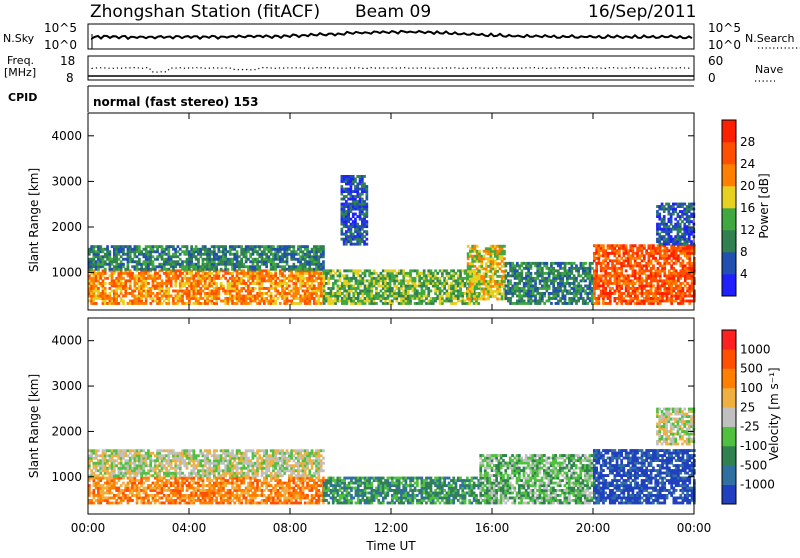  I want to click on power-colorbar-swatch, so click(729, 263).